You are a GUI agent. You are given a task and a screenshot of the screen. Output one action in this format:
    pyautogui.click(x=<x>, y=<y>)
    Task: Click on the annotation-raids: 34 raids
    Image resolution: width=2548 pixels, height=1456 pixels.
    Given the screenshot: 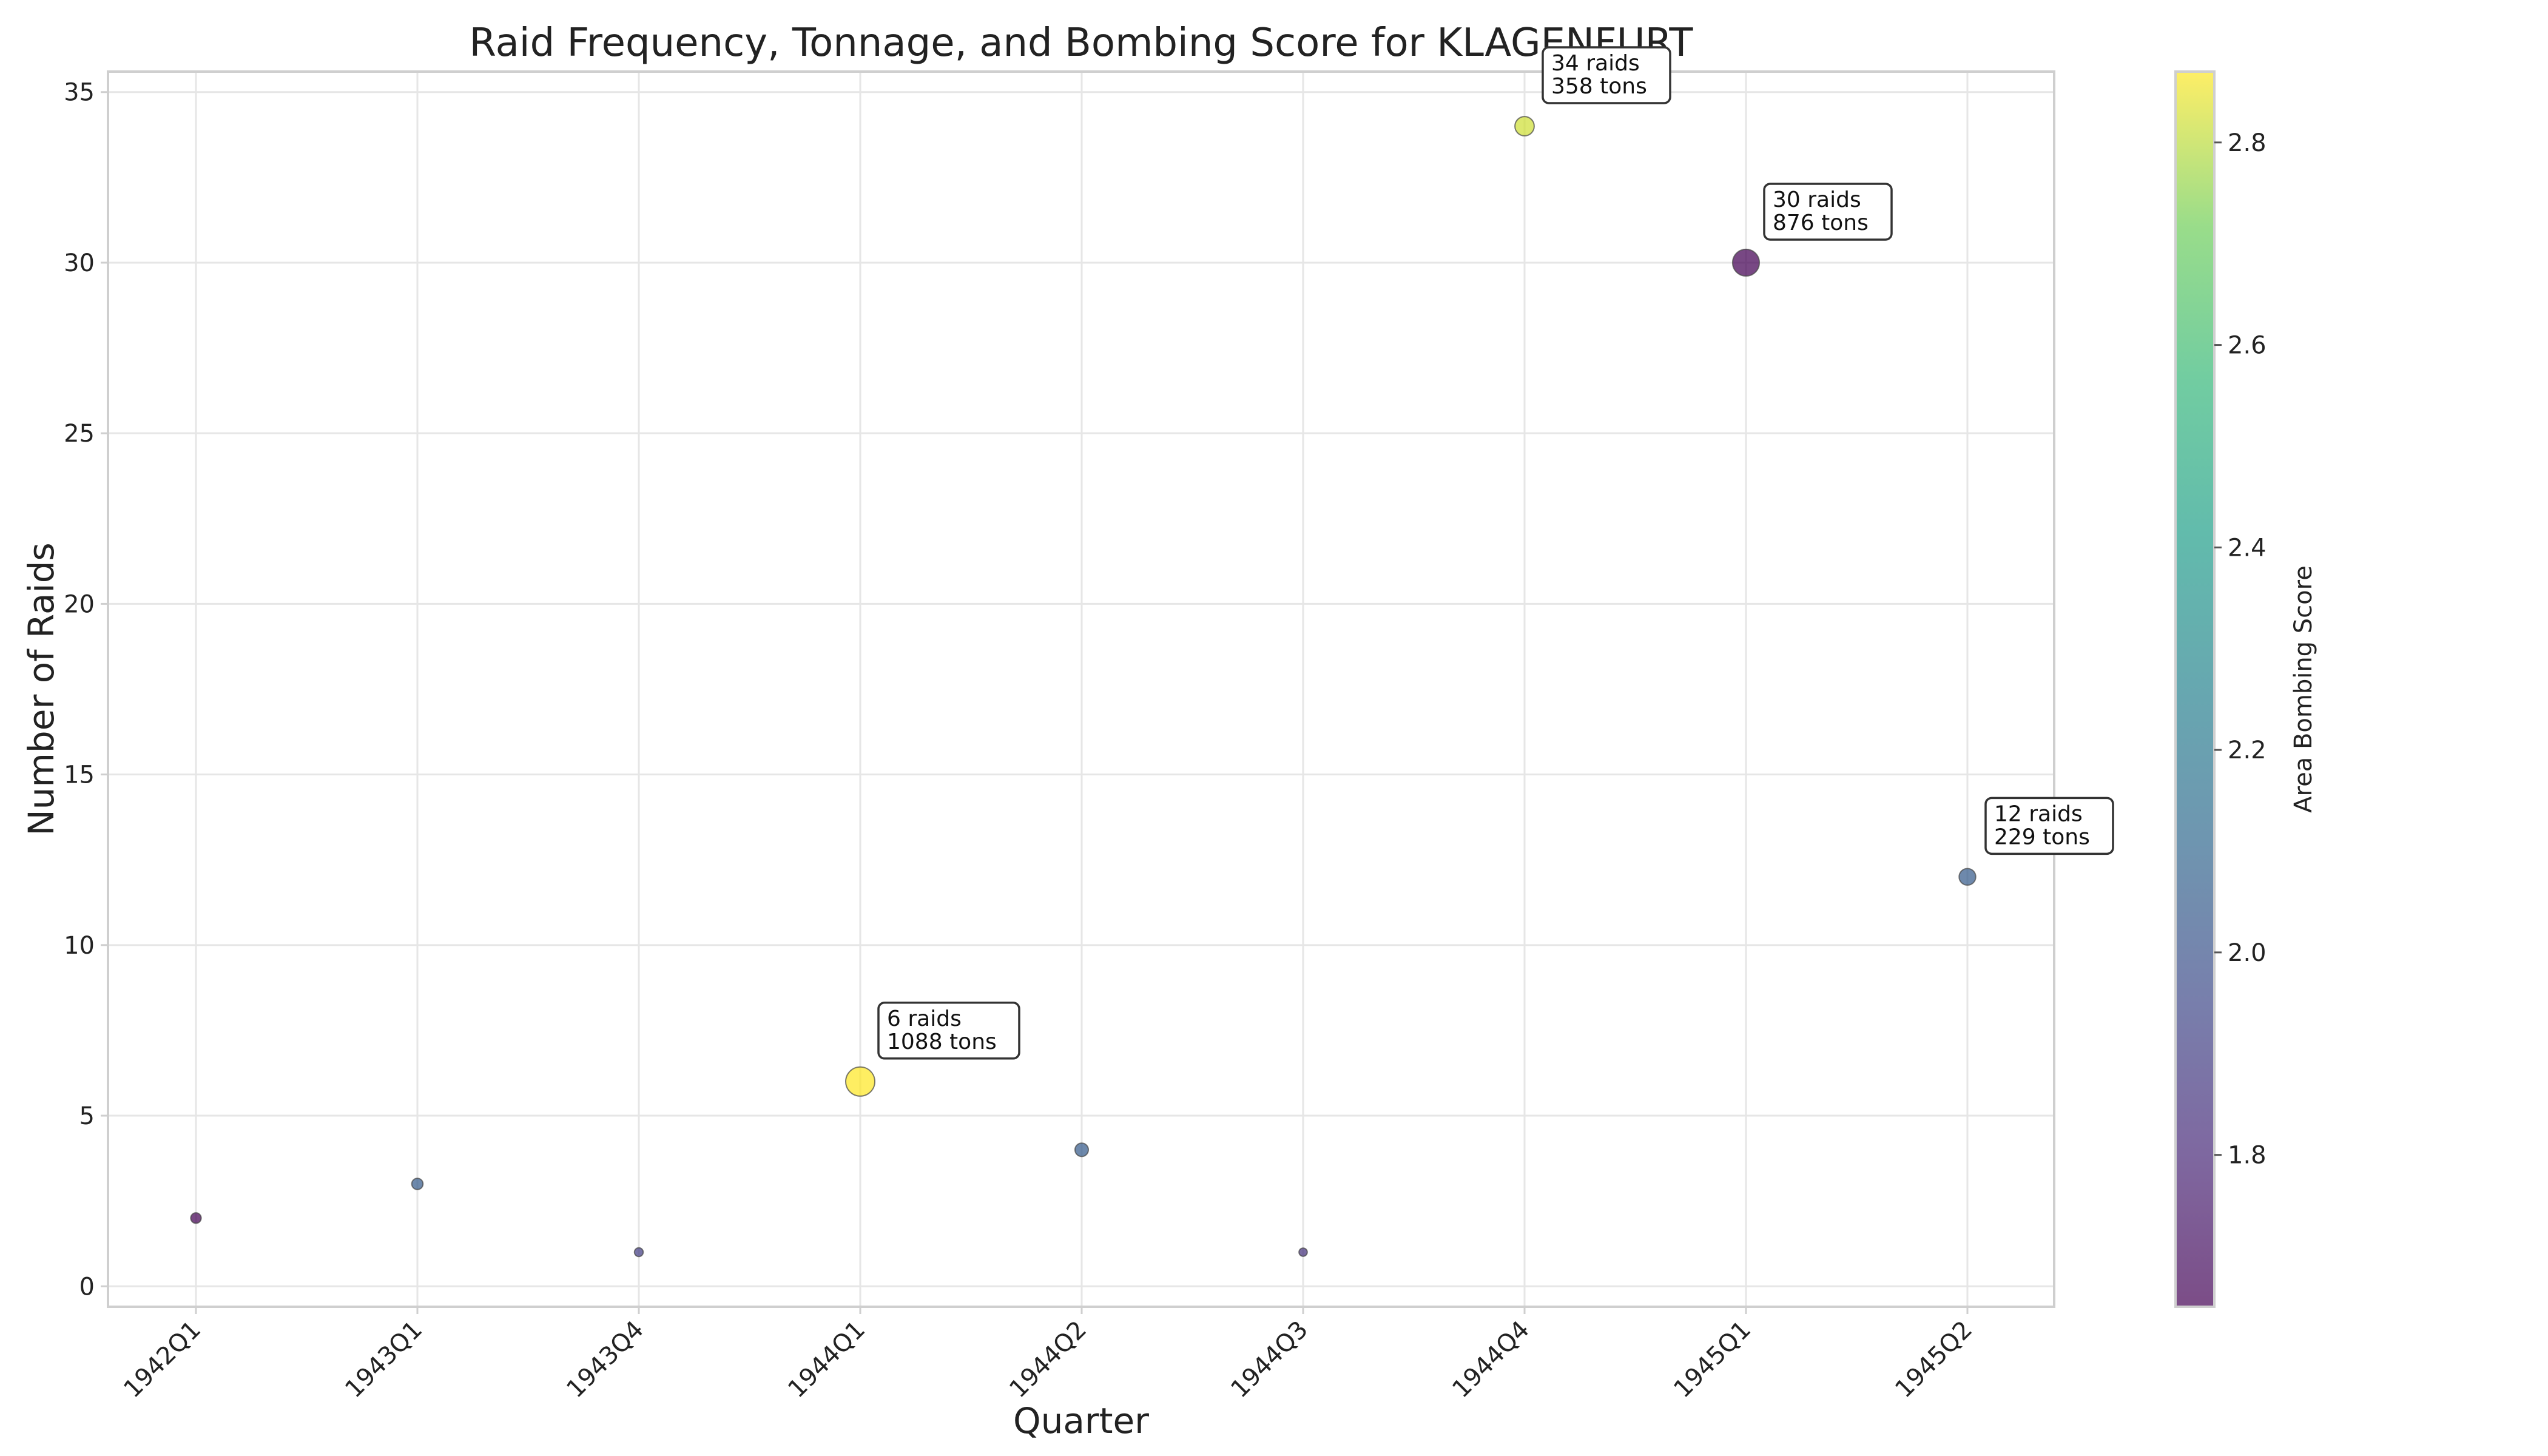 What is the action you would take?
    pyautogui.click(x=1595, y=63)
    